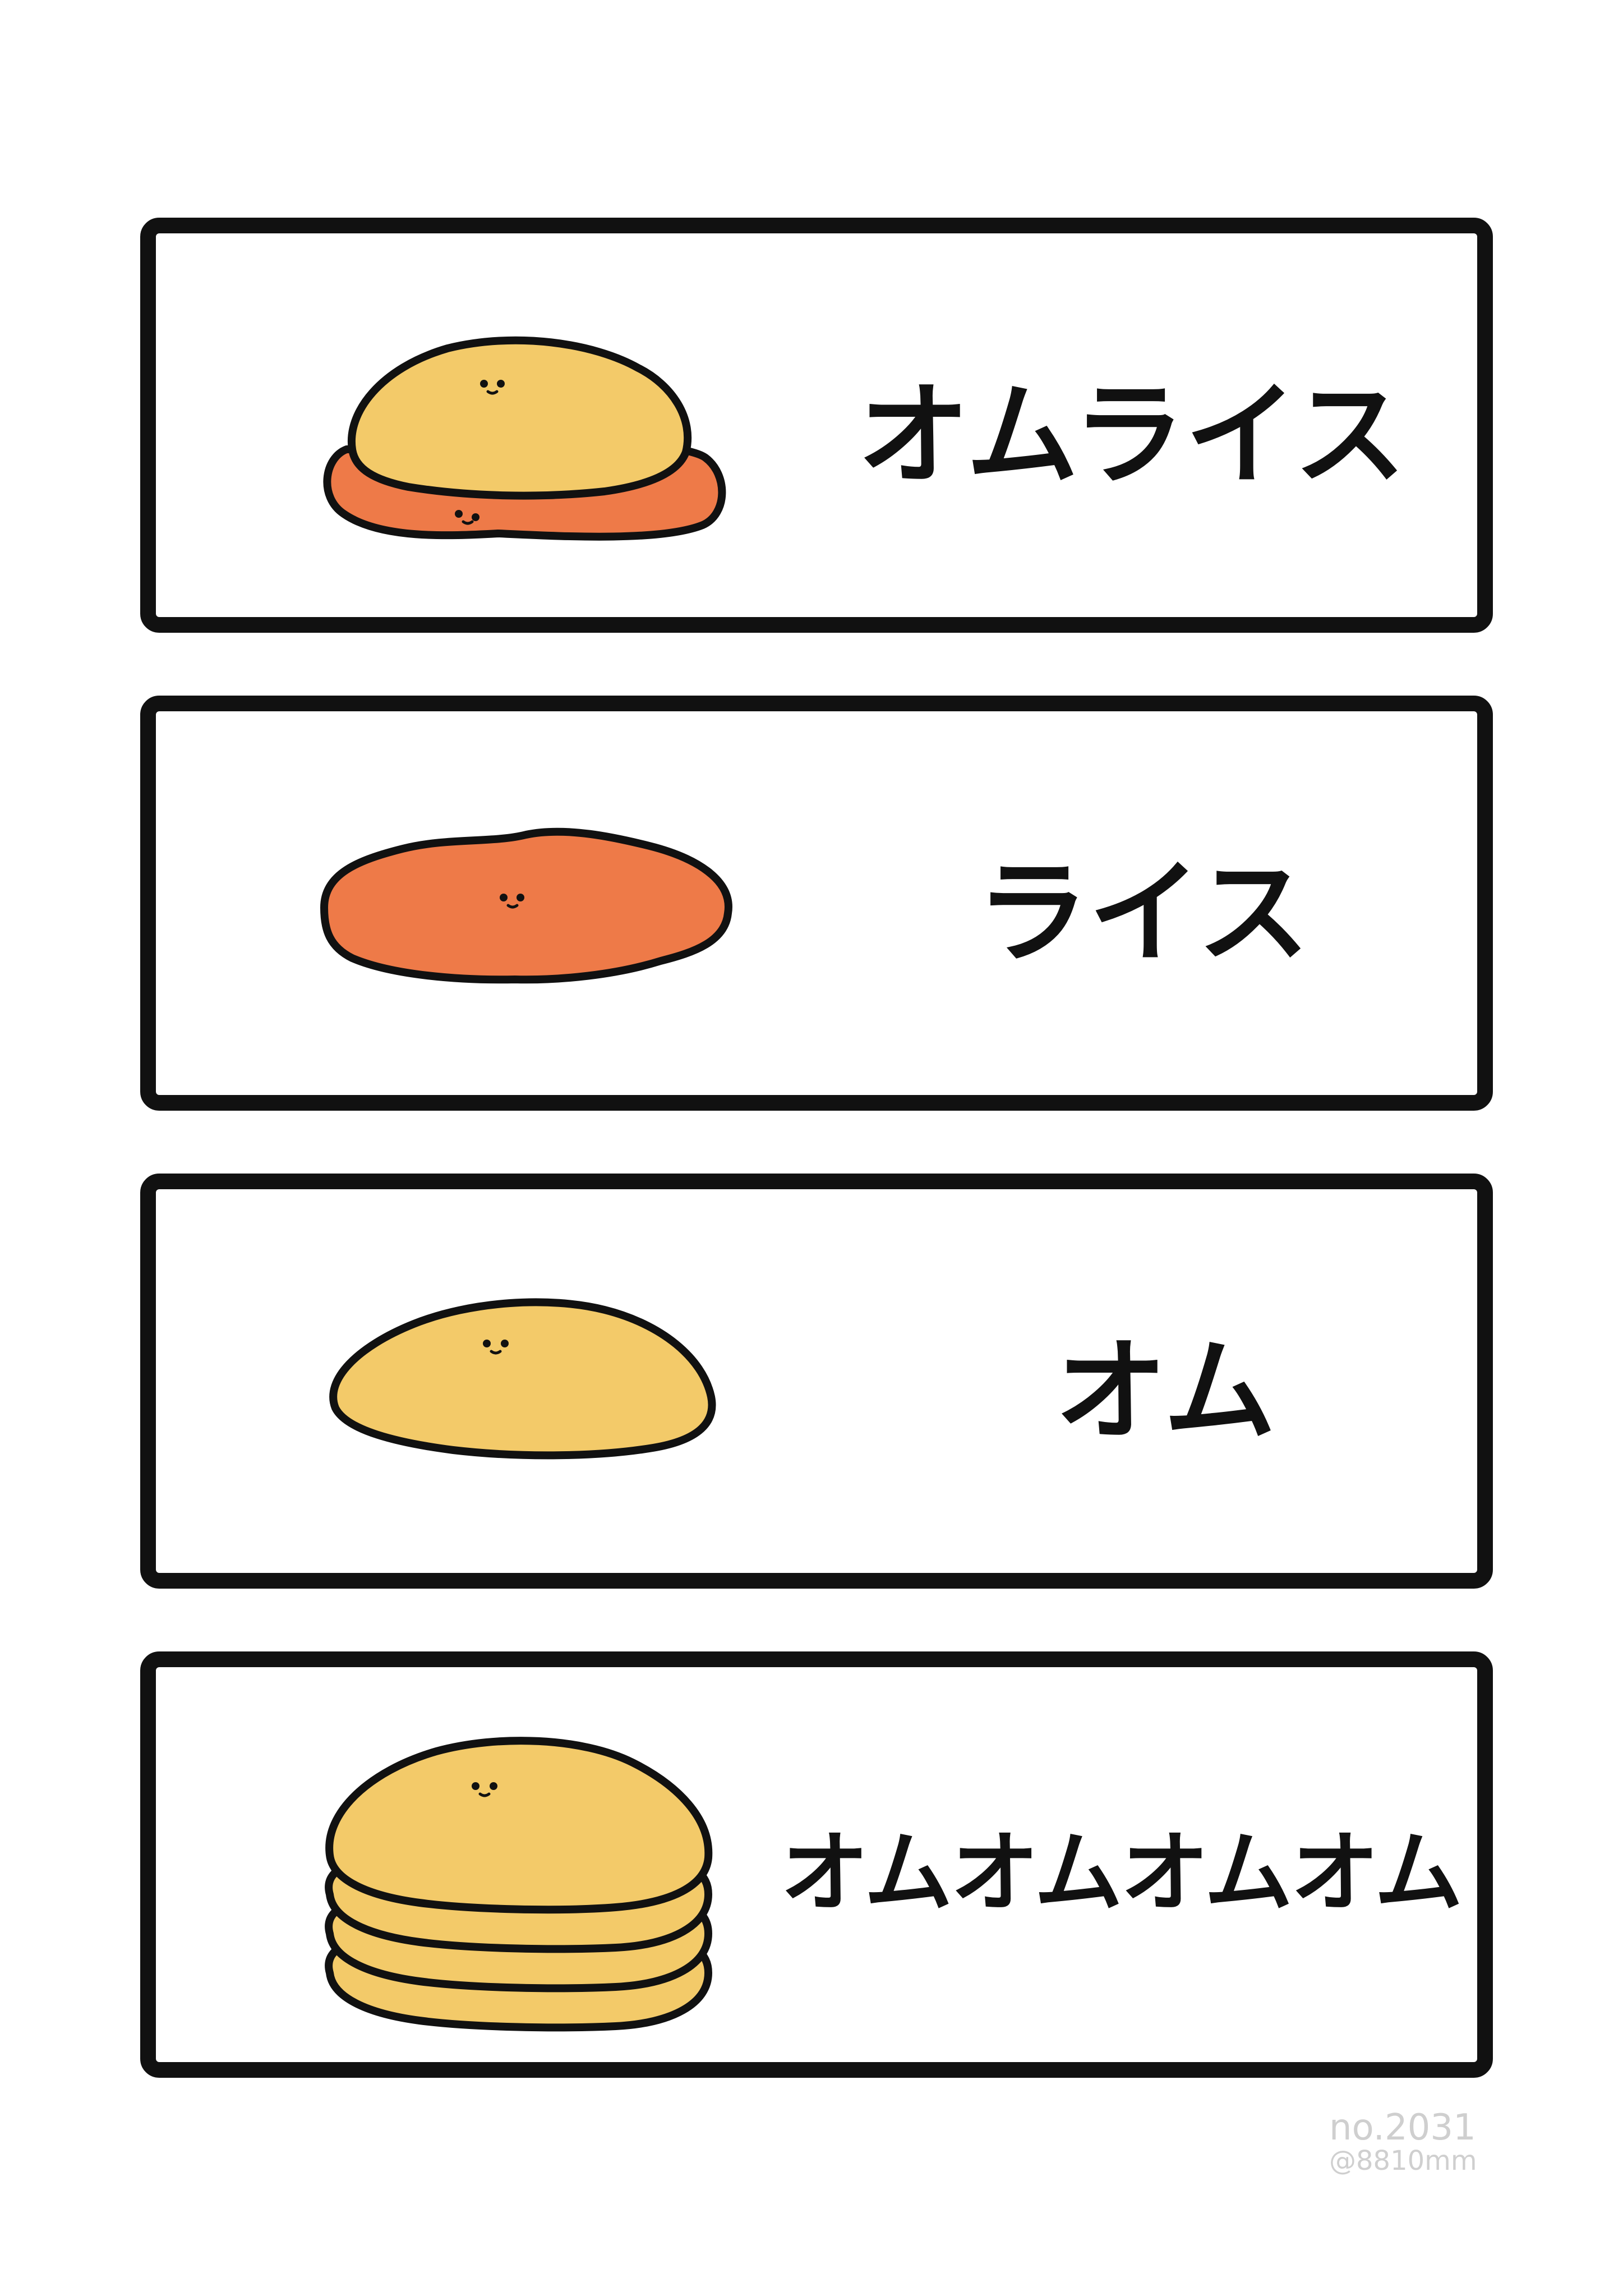 The height and width of the screenshot is (2296, 1623). Describe the element at coordinates (519, 1825) in the screenshot. I see `omelette-top` at that location.